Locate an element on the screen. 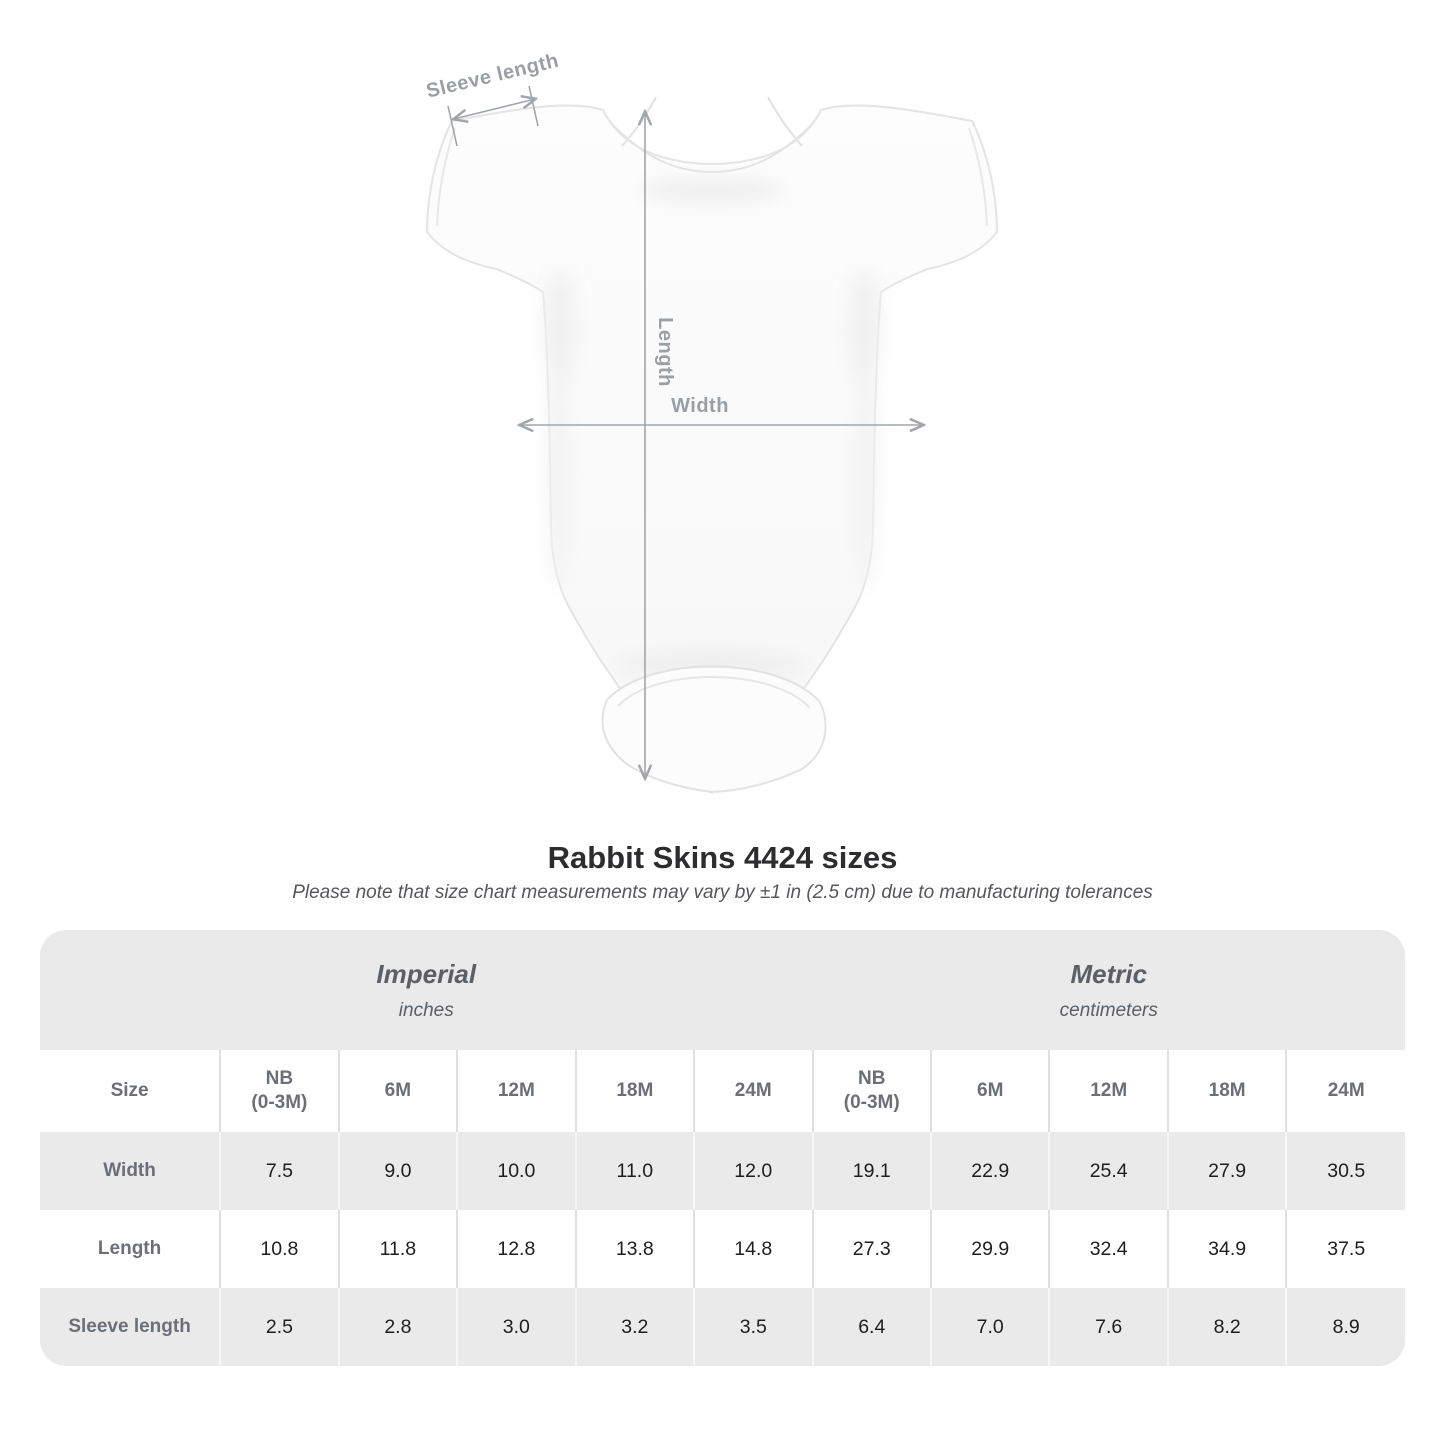 This screenshot has width=1445, height=1445. cell-width-6m-in: 9.0 is located at coordinates (397, 1171).